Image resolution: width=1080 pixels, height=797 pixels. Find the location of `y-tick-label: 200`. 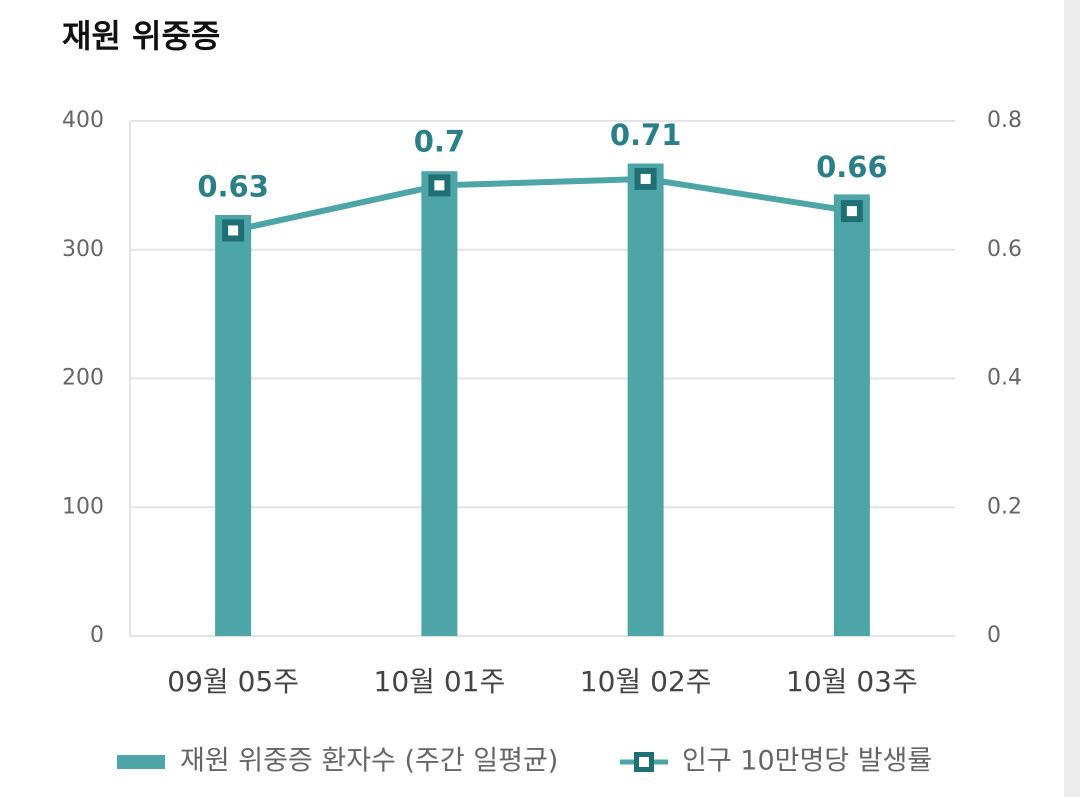

y-tick-label: 200 is located at coordinates (83, 378).